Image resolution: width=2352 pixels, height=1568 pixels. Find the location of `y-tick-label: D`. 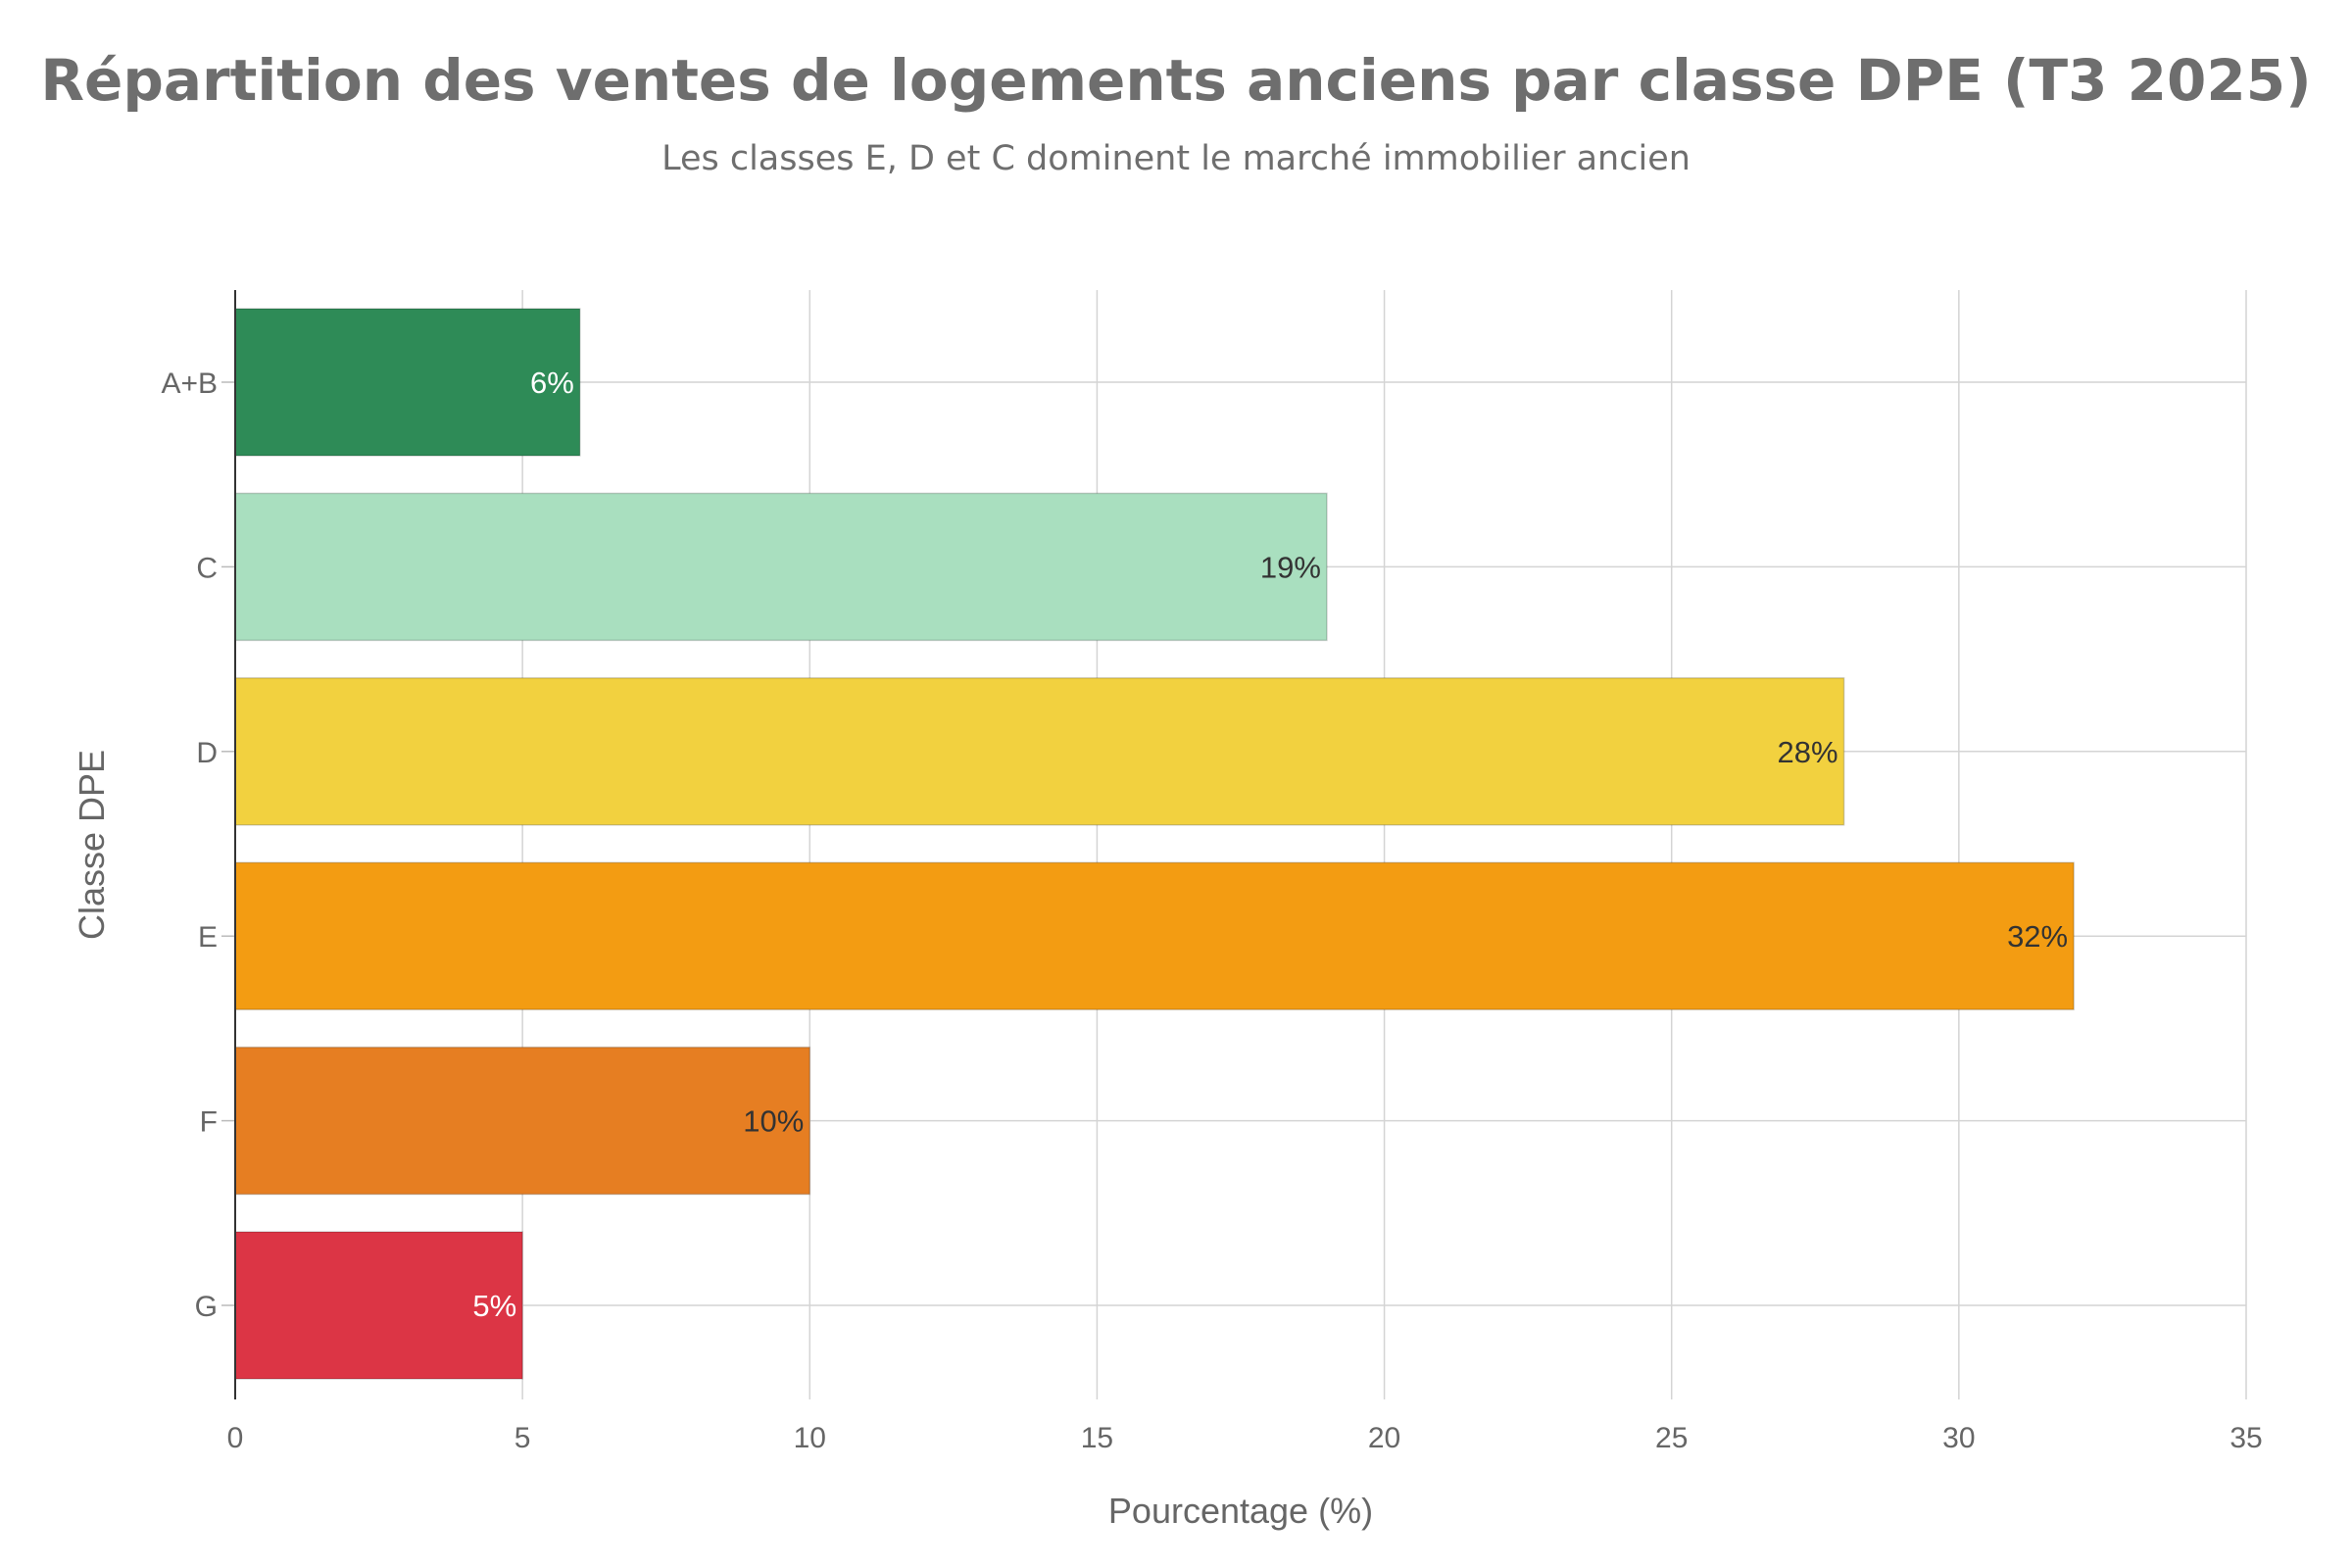

y-tick-label: D is located at coordinates (207, 753).